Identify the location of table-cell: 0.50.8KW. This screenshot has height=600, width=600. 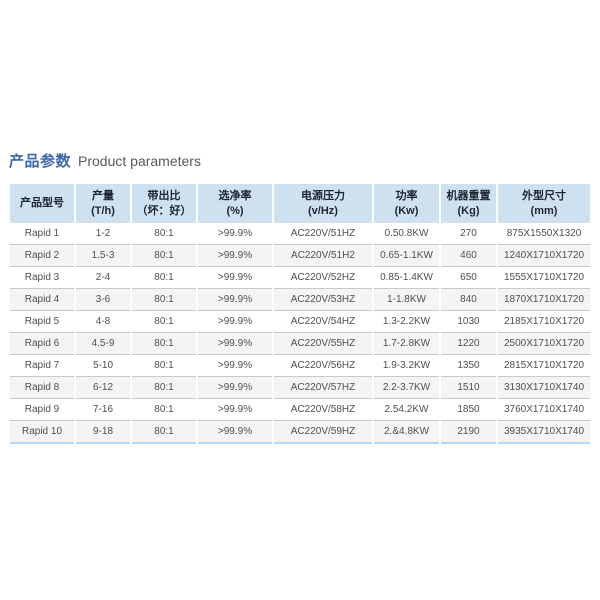
(406, 234).